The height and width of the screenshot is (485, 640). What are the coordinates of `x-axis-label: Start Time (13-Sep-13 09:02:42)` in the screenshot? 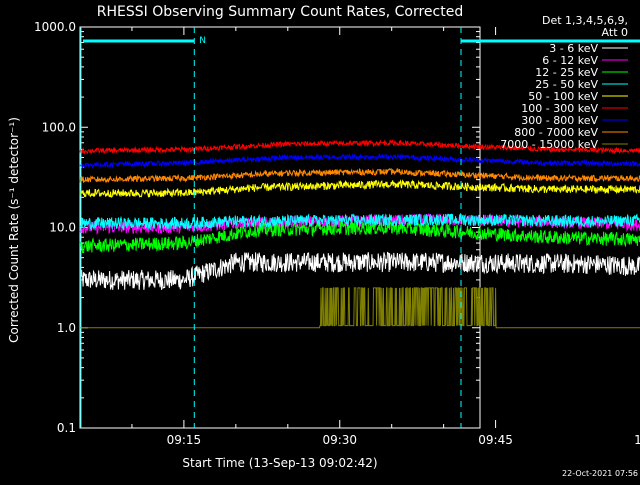 It's located at (279, 463).